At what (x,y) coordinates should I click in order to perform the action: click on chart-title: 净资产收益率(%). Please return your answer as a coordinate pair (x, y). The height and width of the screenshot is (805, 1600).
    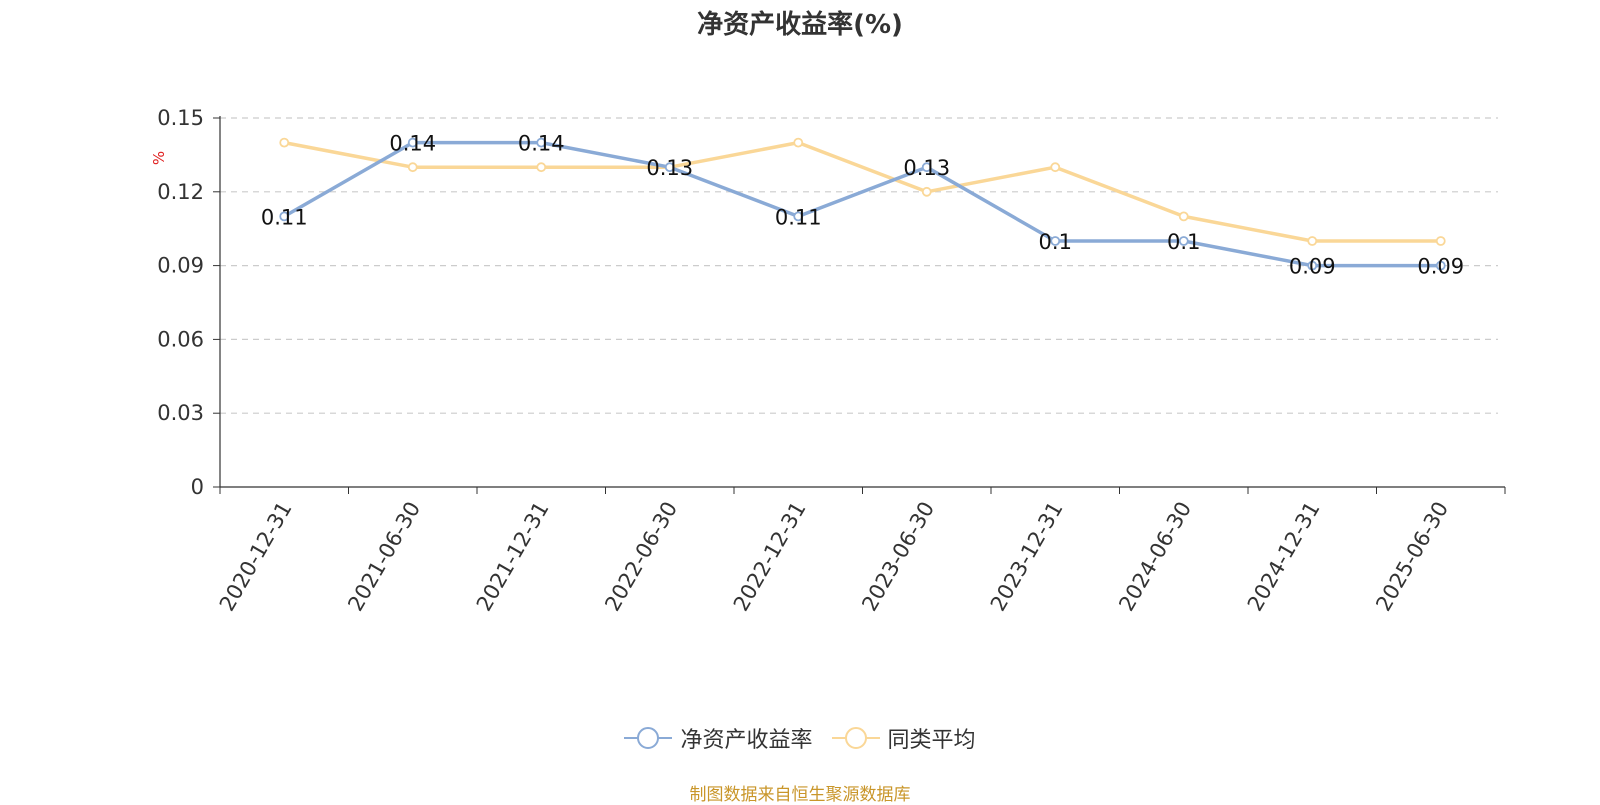
    Looking at the image, I should click on (800, 25).